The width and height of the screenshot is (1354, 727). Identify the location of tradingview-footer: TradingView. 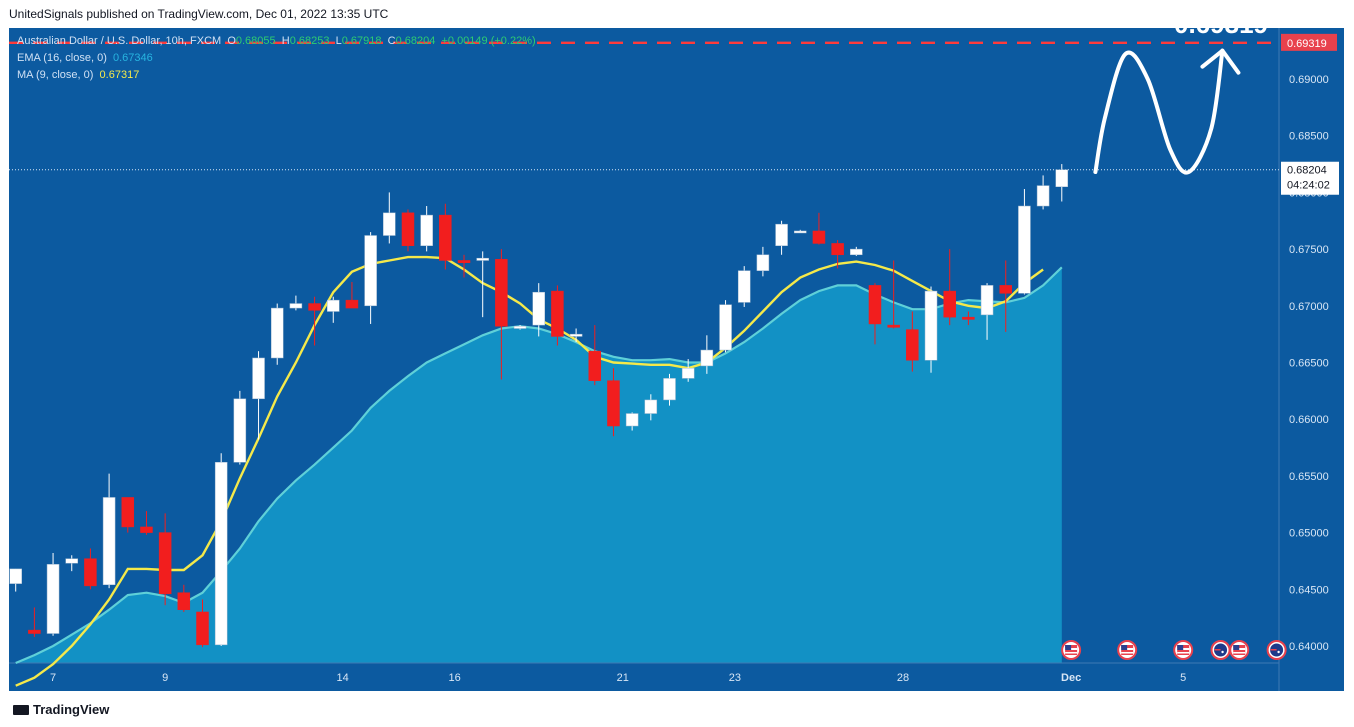
(61, 709).